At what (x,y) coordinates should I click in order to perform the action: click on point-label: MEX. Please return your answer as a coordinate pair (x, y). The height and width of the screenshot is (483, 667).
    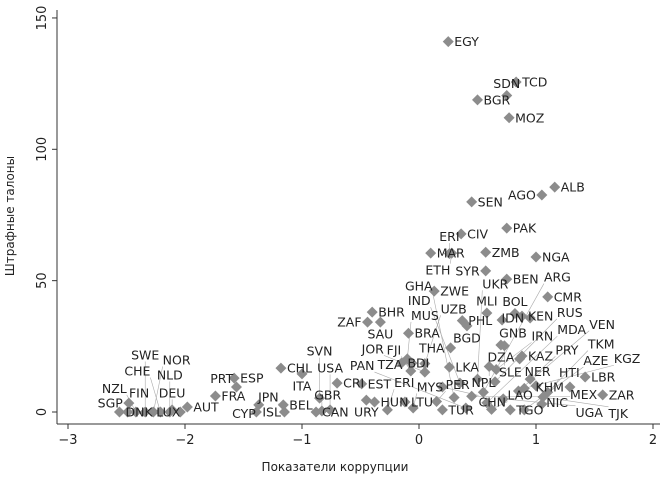
    Looking at the image, I should click on (584, 394).